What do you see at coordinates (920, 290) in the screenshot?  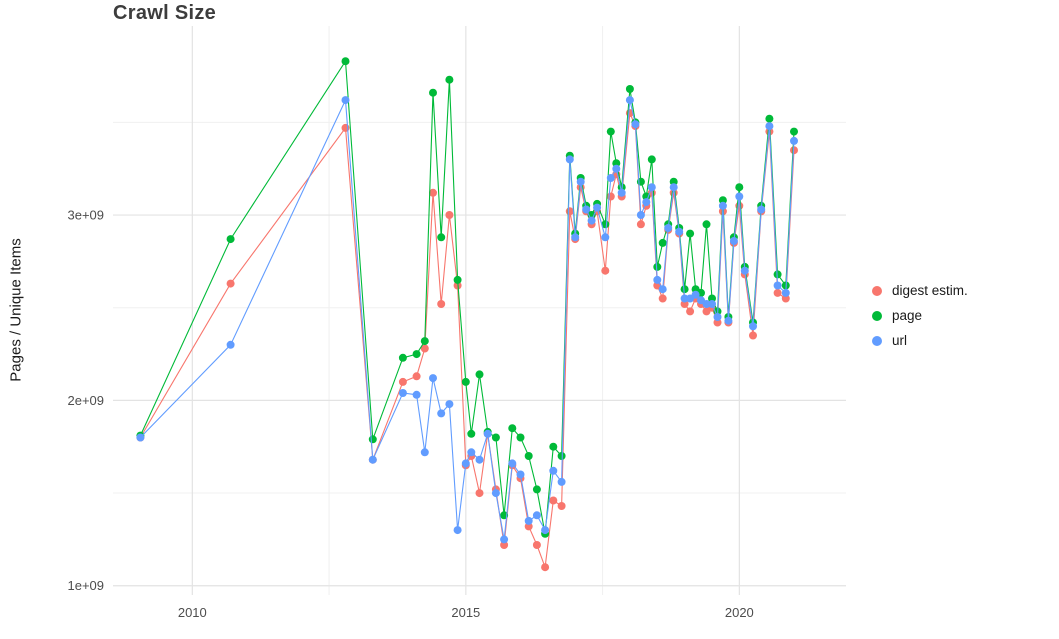 I see `legend-item-digest-estim-: digest estim.` at bounding box center [920, 290].